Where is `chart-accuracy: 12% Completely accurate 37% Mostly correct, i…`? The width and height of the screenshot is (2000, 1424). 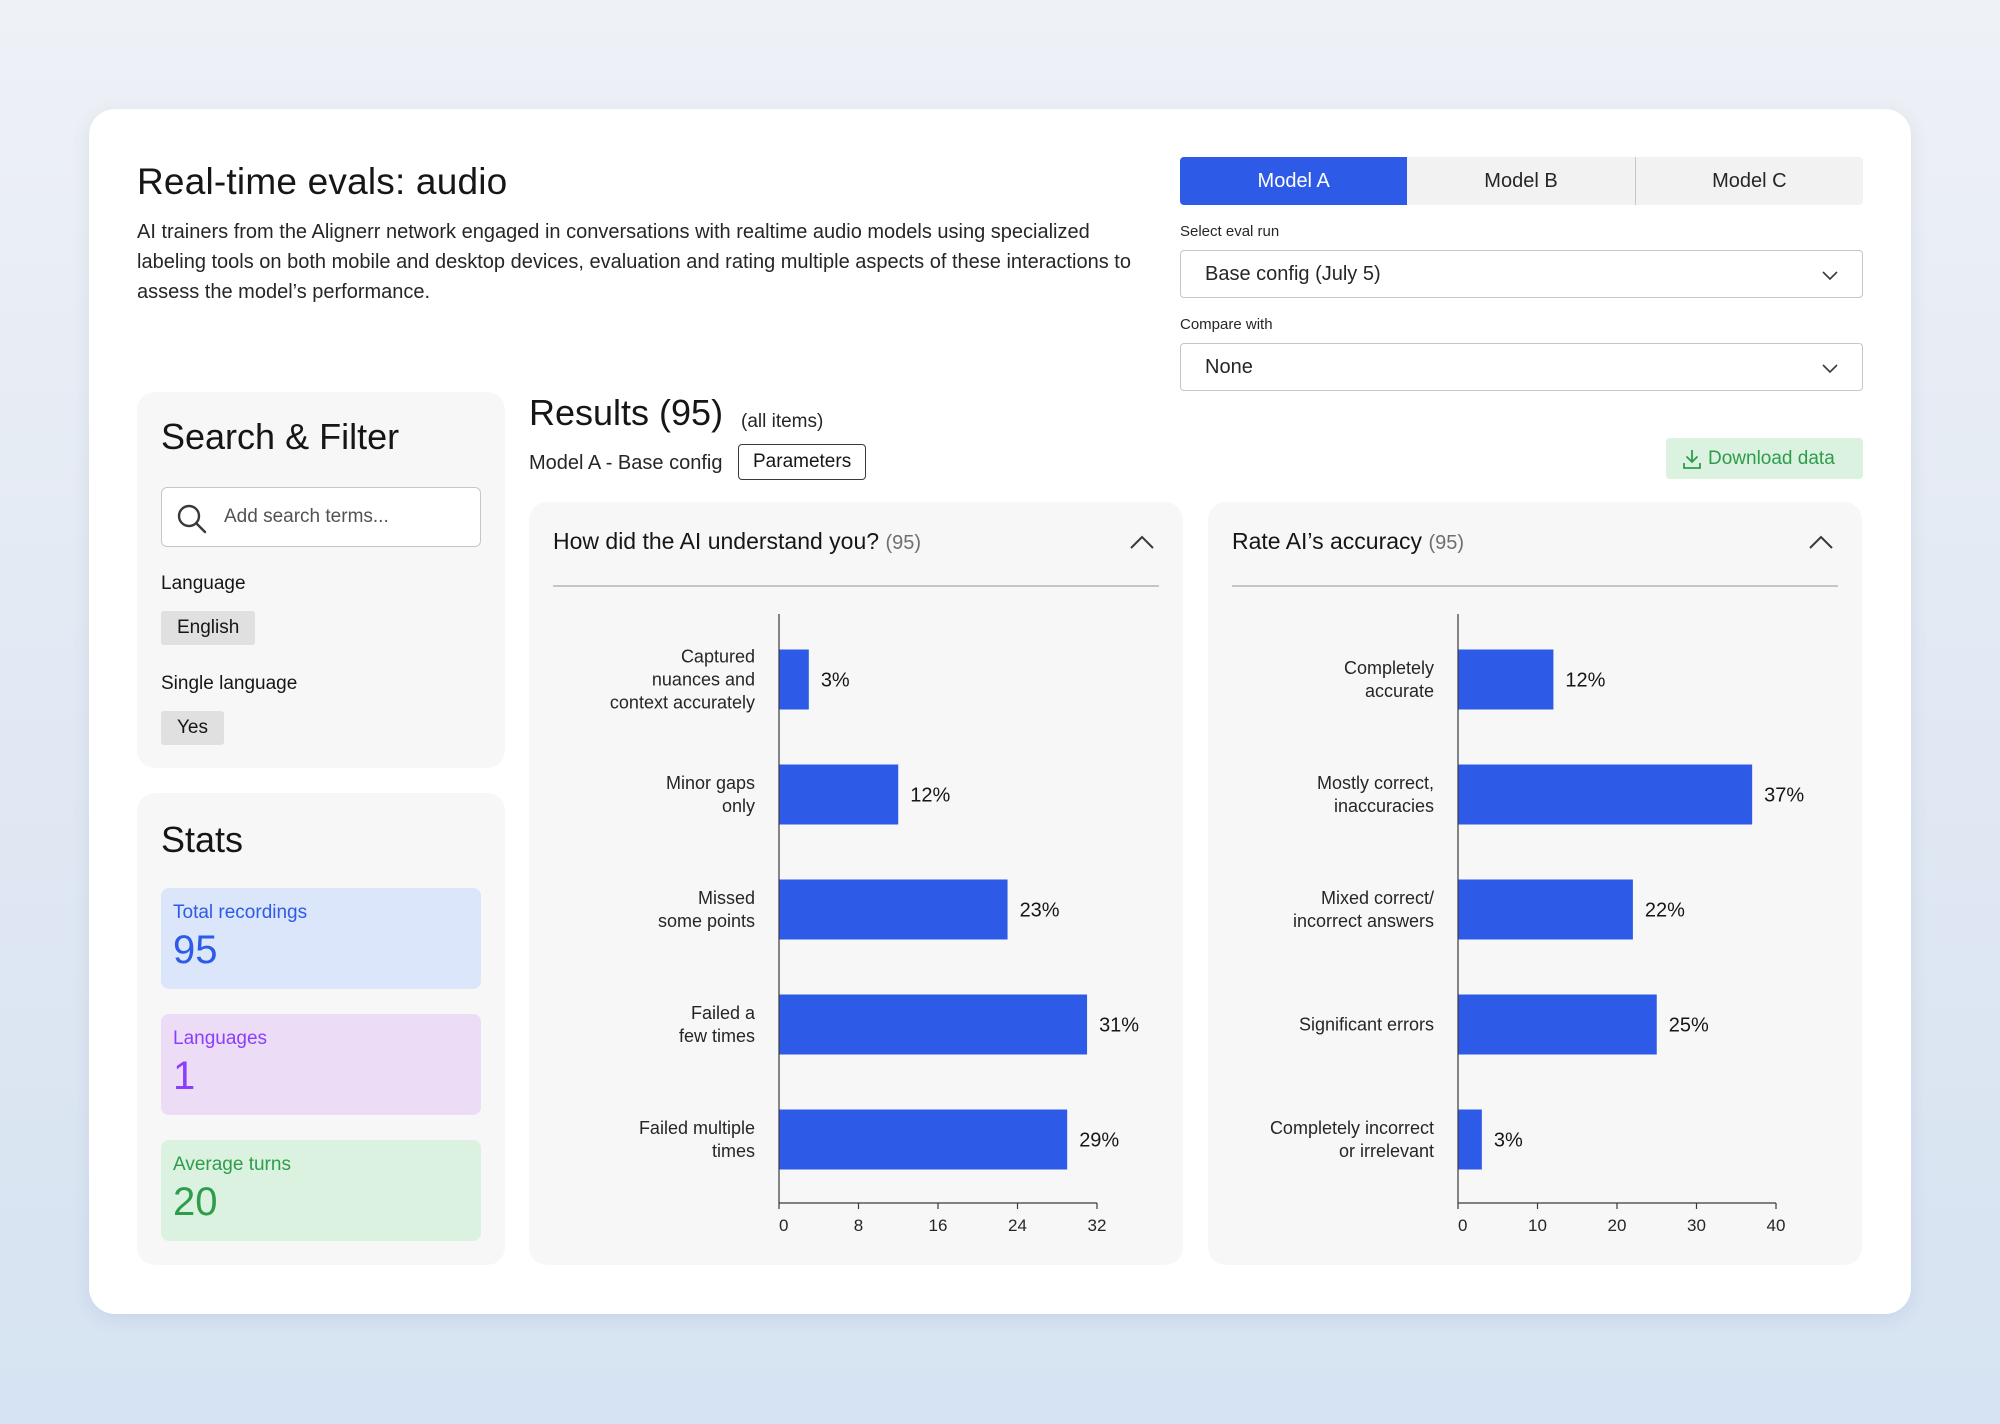
chart-accuracy: 12% Completely accurate 37% Mostly correct, i… is located at coordinates (1537, 924).